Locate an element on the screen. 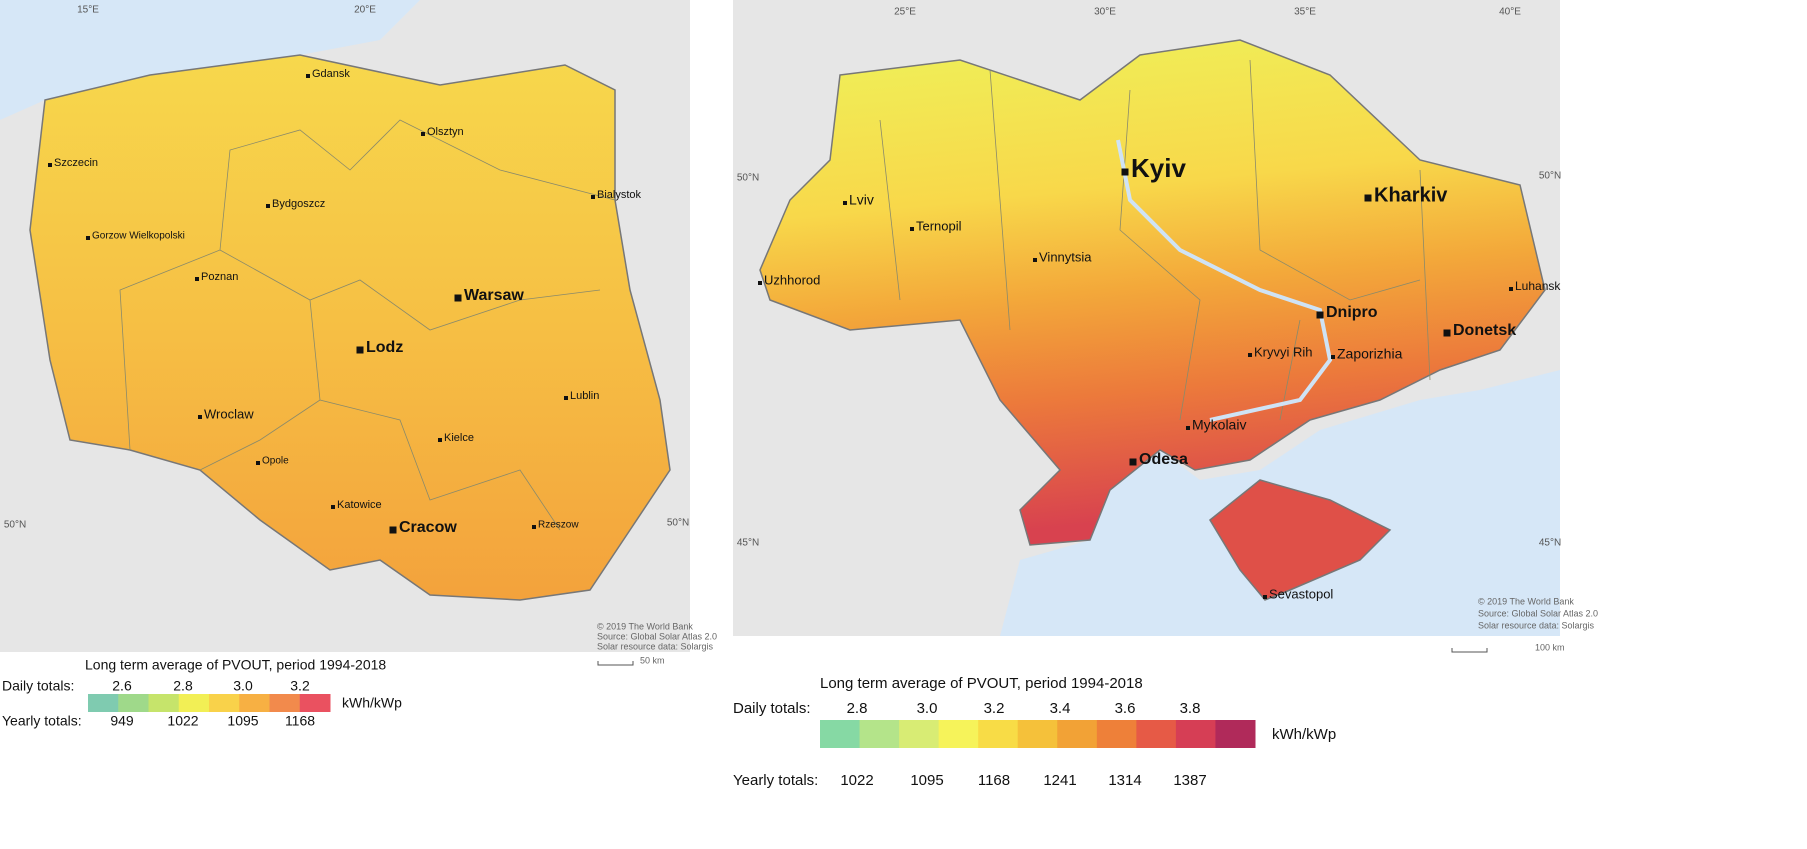 The height and width of the screenshot is (849, 1807). graticule-label: 45°N is located at coordinates (1550, 543).